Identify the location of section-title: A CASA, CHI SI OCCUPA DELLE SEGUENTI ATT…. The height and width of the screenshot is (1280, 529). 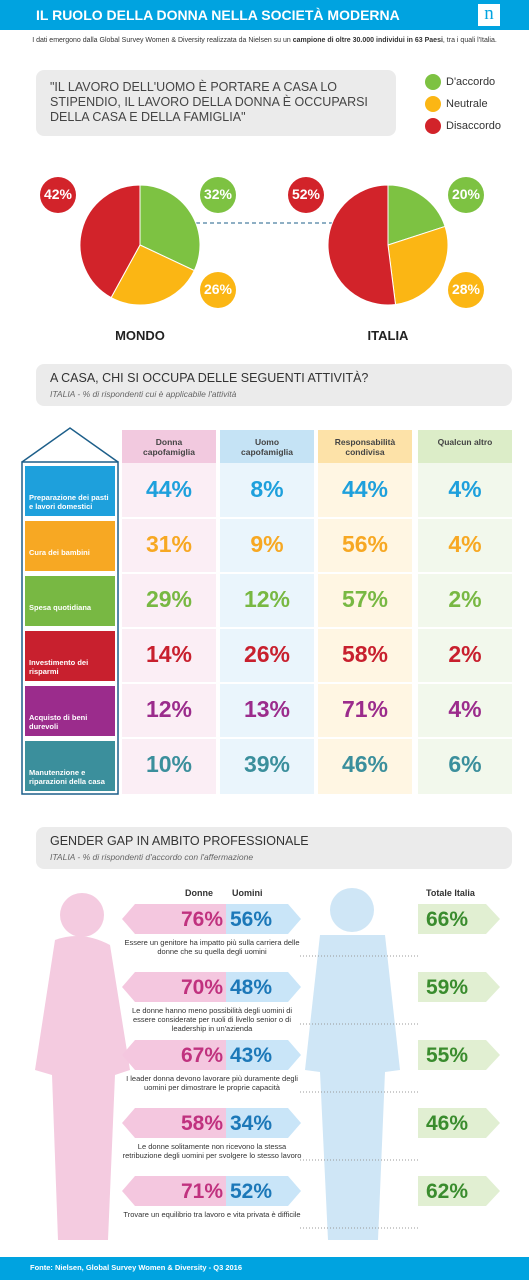
(209, 378).